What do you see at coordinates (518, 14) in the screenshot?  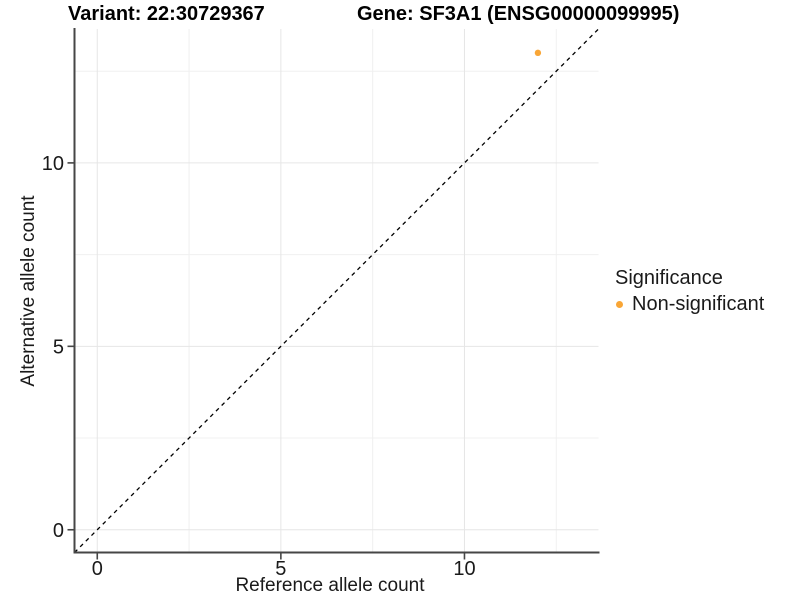 I see `plot-title-gene: Gene: SF3A1 (ENSG00000099995)` at bounding box center [518, 14].